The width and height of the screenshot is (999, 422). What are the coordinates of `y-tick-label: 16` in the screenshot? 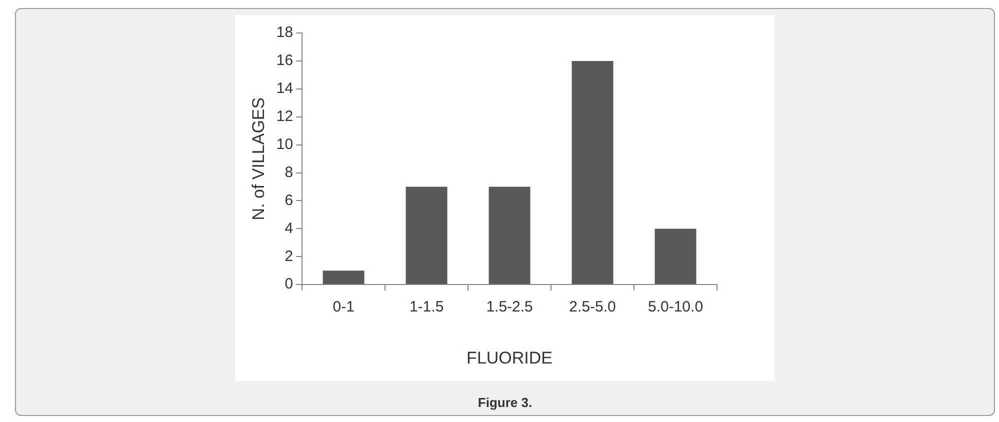 It's located at (285, 61).